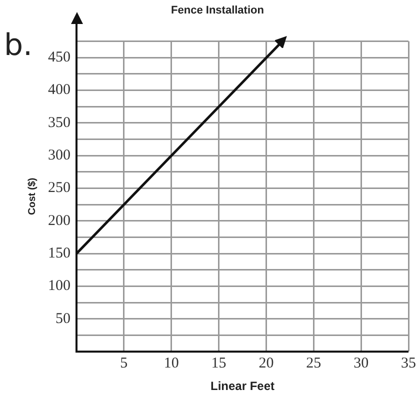 Image resolution: width=419 pixels, height=402 pixels. I want to click on y-tick-label: 300, so click(59, 155).